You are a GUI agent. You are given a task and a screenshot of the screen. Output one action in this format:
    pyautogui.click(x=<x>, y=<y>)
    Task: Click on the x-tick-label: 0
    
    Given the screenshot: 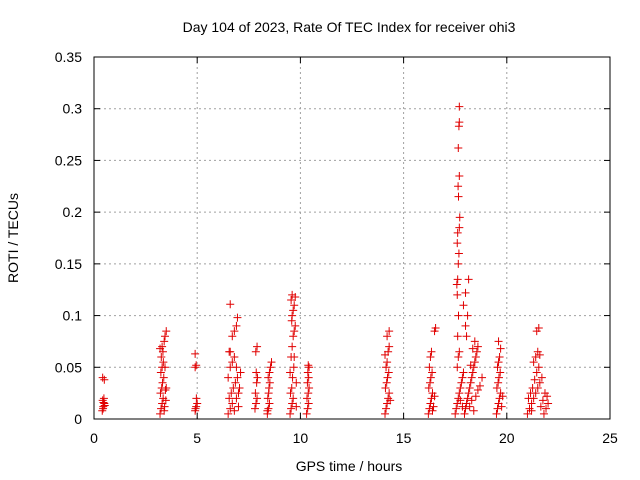 What is the action you would take?
    pyautogui.click(x=94, y=438)
    